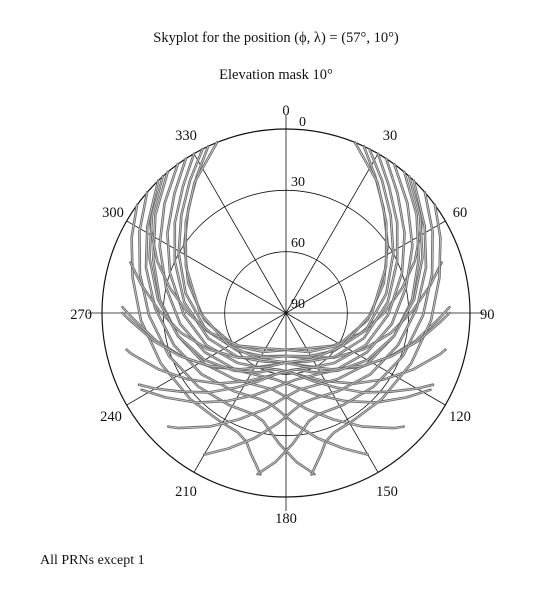 This screenshot has width=552, height=591. Describe the element at coordinates (460, 213) in the screenshot. I see `azimuth-label-60: 60` at that location.